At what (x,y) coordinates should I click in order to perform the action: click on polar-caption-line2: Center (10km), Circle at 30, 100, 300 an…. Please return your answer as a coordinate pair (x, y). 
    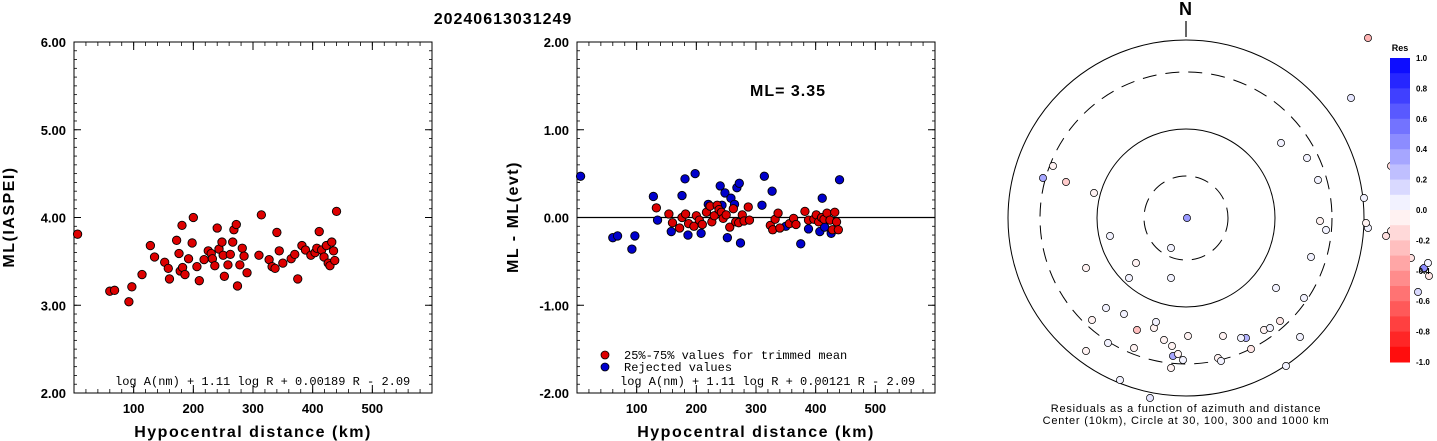
    Looking at the image, I should click on (1186, 421).